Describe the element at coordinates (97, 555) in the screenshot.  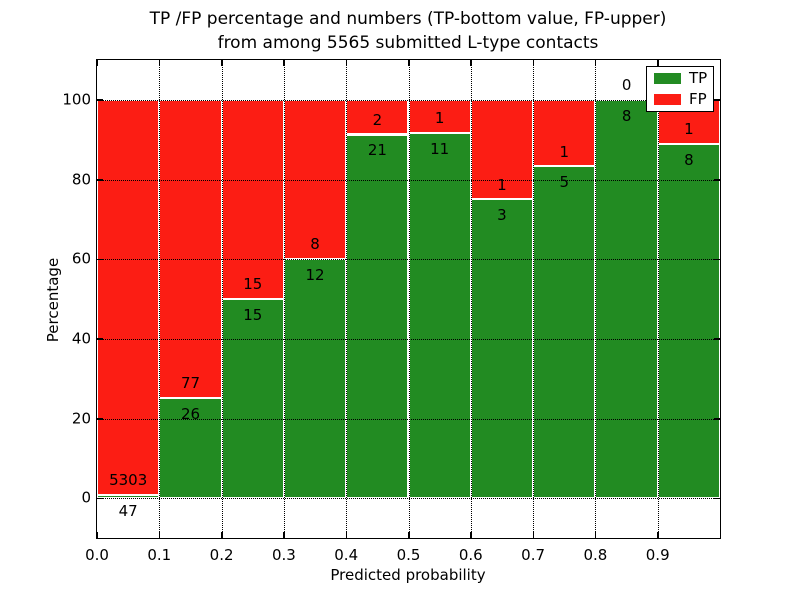
I see `x-tick-label: 0.0` at that location.